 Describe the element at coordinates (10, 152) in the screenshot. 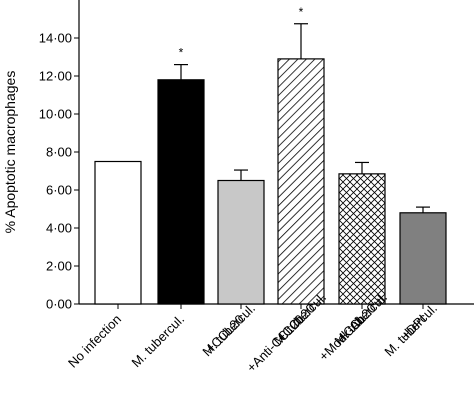

I see `y-axis-title: % Apoptotic macrophages` at that location.